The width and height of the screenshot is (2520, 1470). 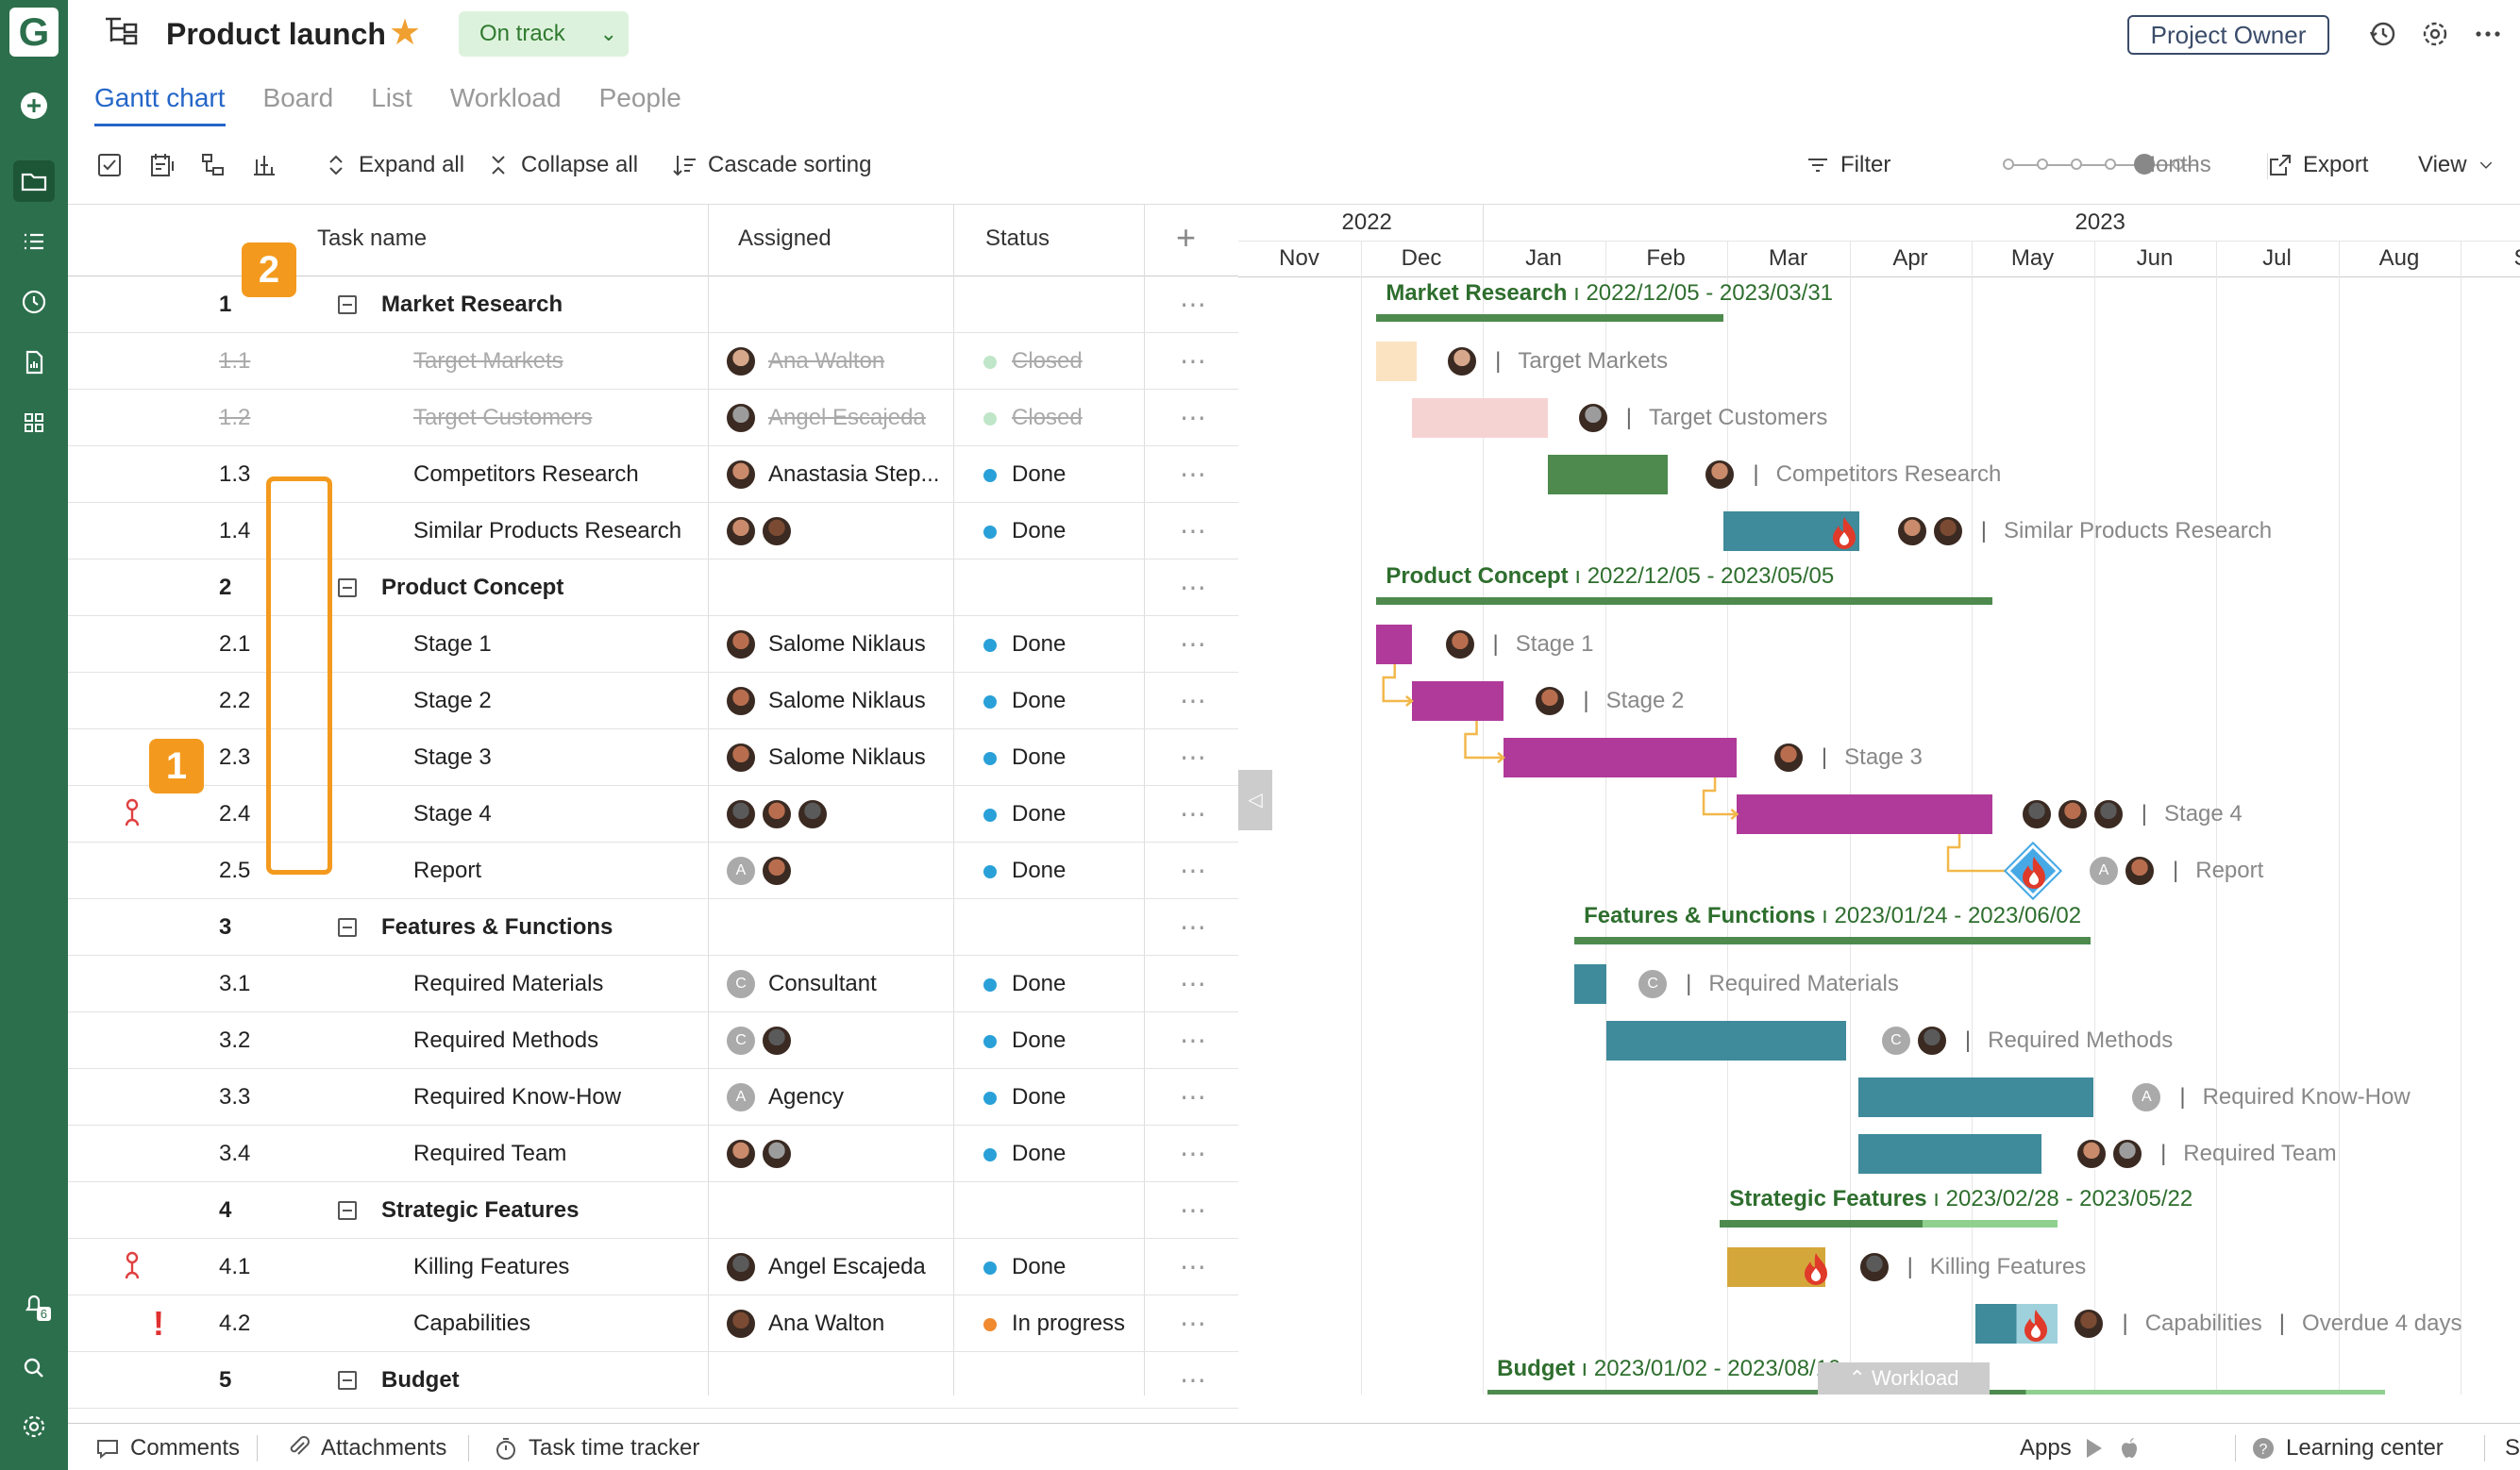 What do you see at coordinates (653, 758) in the screenshot?
I see `task-row: 2.3 Stage 3 Salome Niklaus Done ⋯` at bounding box center [653, 758].